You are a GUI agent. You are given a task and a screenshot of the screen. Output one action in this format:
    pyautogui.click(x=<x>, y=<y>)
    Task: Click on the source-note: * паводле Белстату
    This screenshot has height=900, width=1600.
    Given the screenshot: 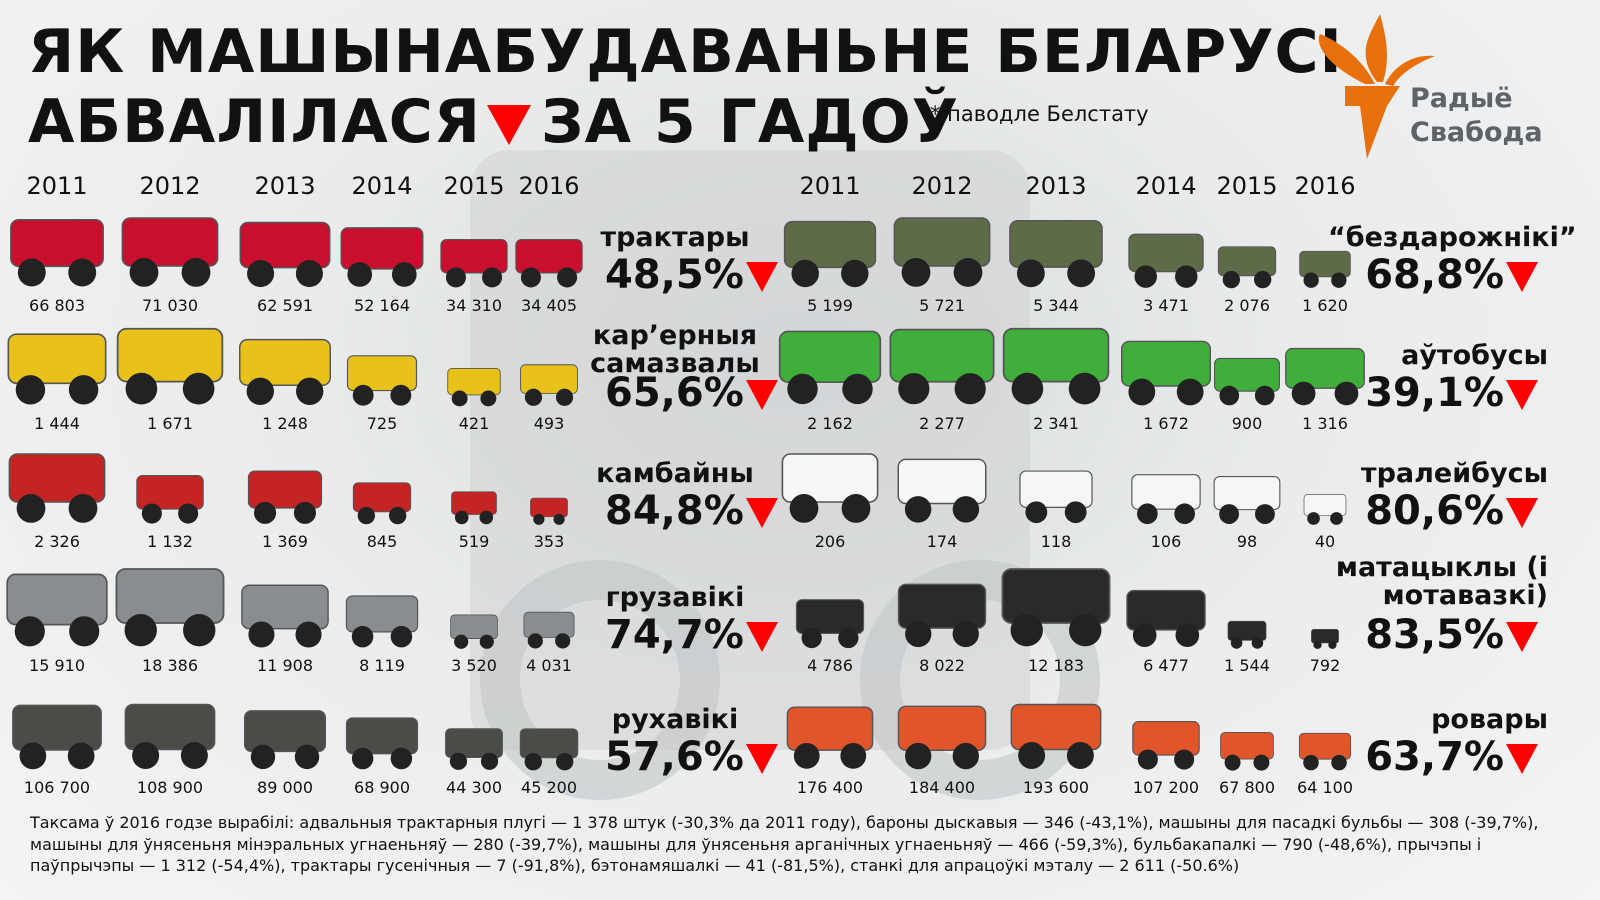 What is the action you would take?
    pyautogui.click(x=1039, y=114)
    